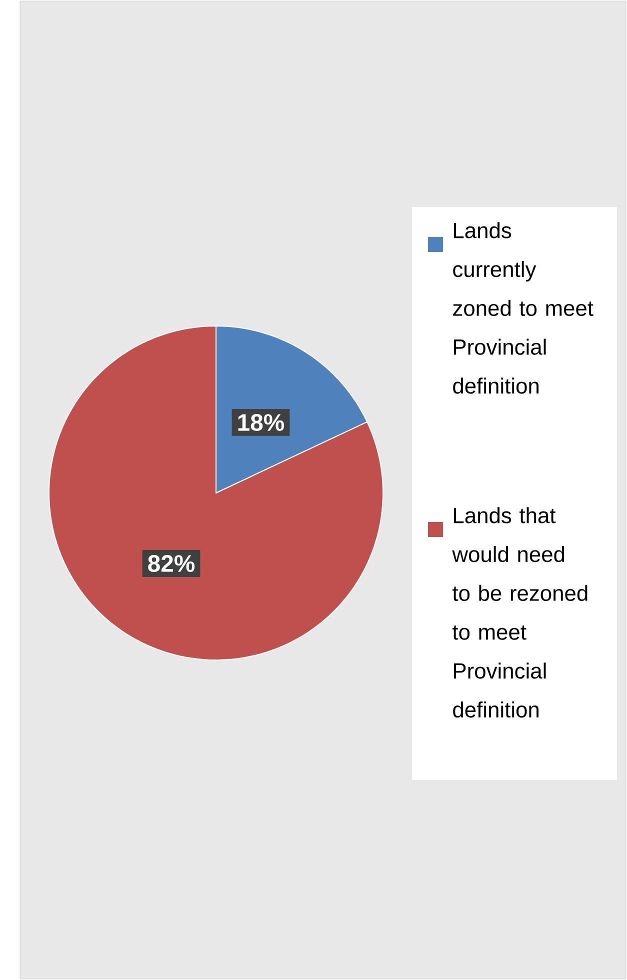 This screenshot has height=980, width=627. What do you see at coordinates (261, 422) in the screenshot?
I see `data-label: 18%` at bounding box center [261, 422].